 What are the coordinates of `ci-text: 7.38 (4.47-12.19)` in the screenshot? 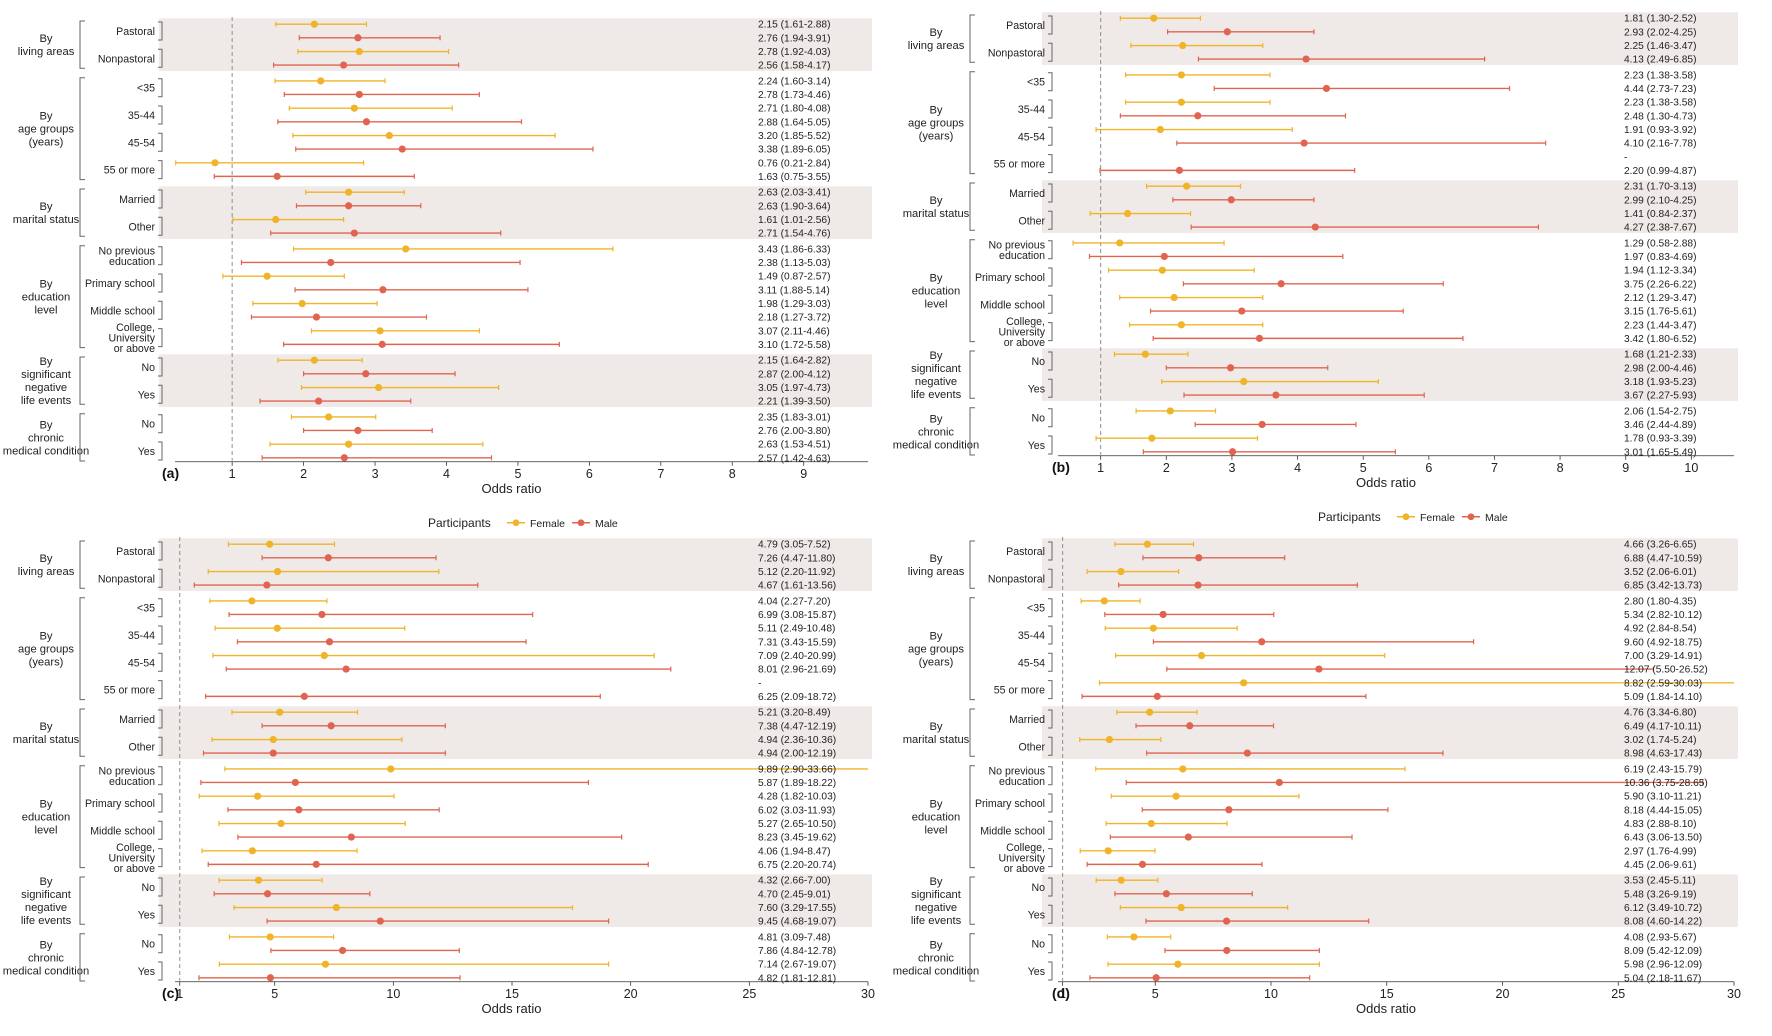 It's located at (797, 726).